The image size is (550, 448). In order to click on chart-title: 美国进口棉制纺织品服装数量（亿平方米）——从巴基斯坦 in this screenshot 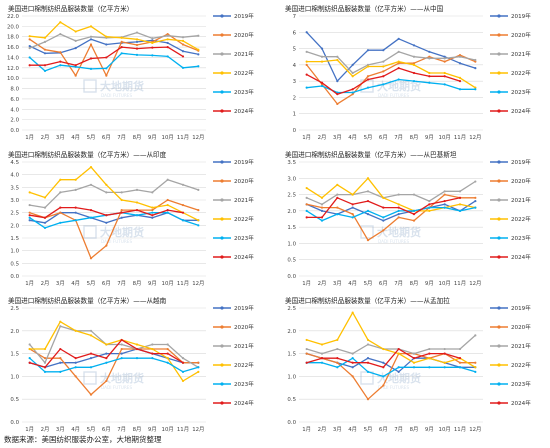, I will do `click(371, 154)`.